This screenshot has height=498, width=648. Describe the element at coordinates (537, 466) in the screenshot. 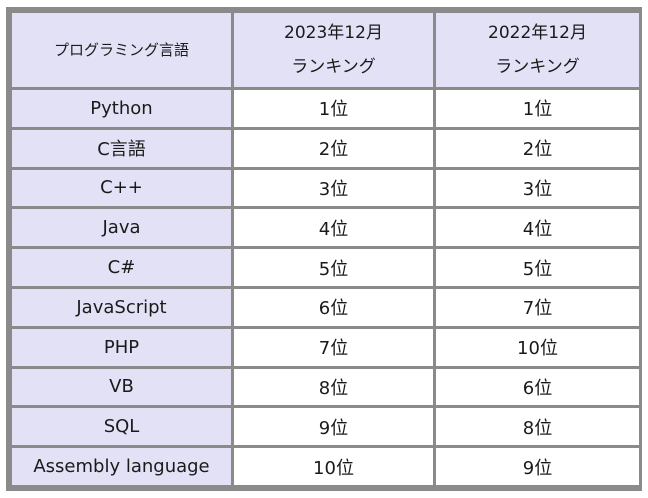

I see `rank-2022-cell: 9位` at that location.